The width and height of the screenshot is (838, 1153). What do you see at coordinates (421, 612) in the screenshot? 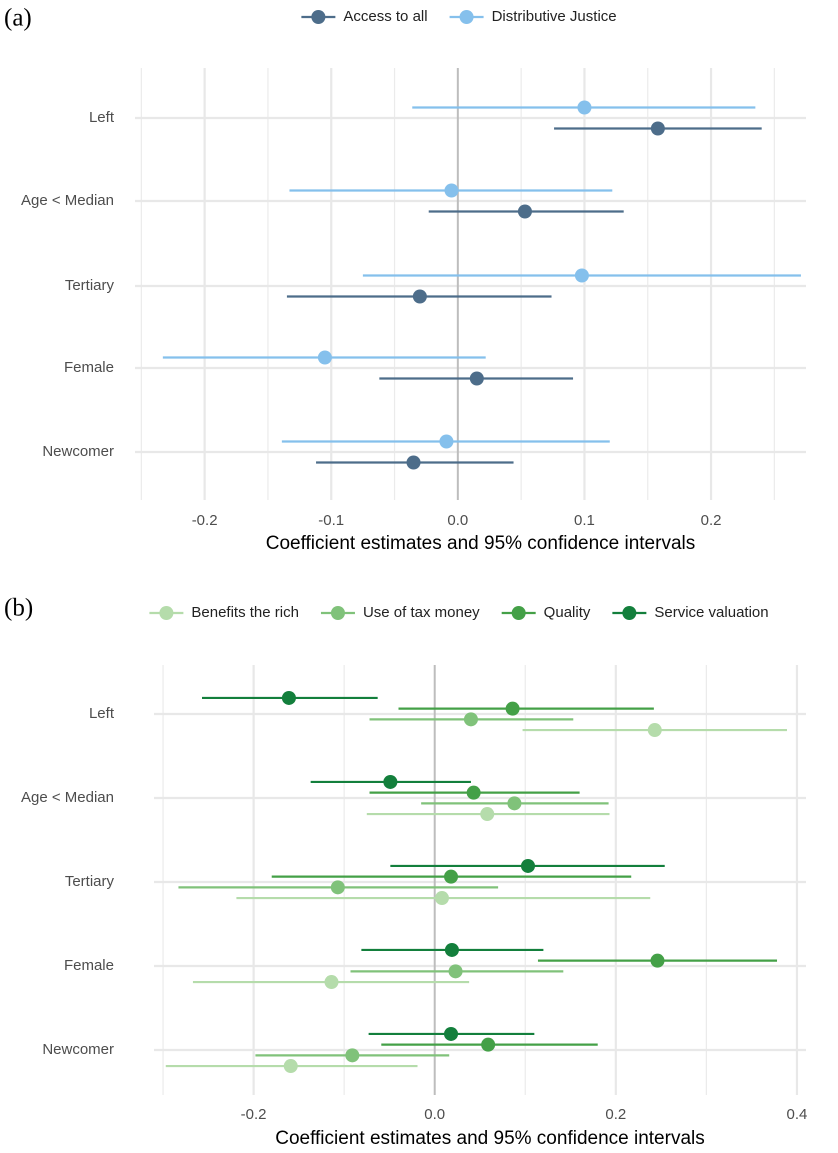
I see `legend-label: Use of tax money` at bounding box center [421, 612].